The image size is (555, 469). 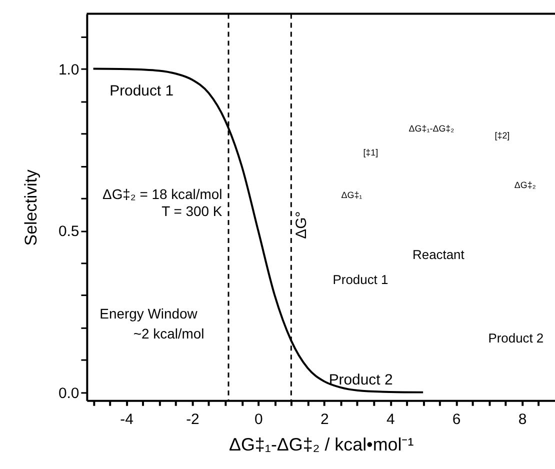 I want to click on x-axis-title: ΔG‡₁-ΔG‡₂ / kcal•mol⁻¹, so click(x=321, y=444).